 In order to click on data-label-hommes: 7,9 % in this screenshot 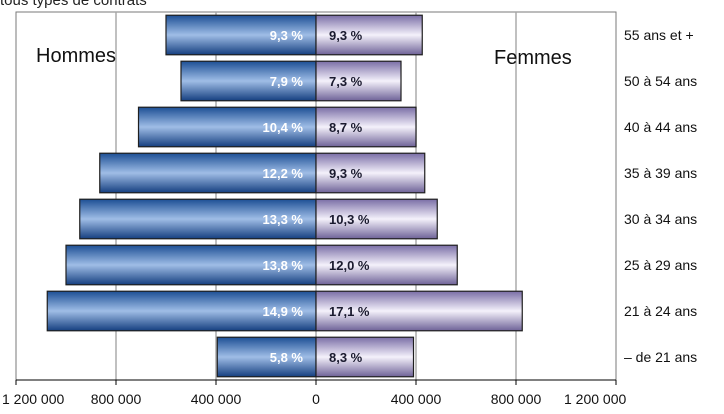, I will do `click(287, 81)`.